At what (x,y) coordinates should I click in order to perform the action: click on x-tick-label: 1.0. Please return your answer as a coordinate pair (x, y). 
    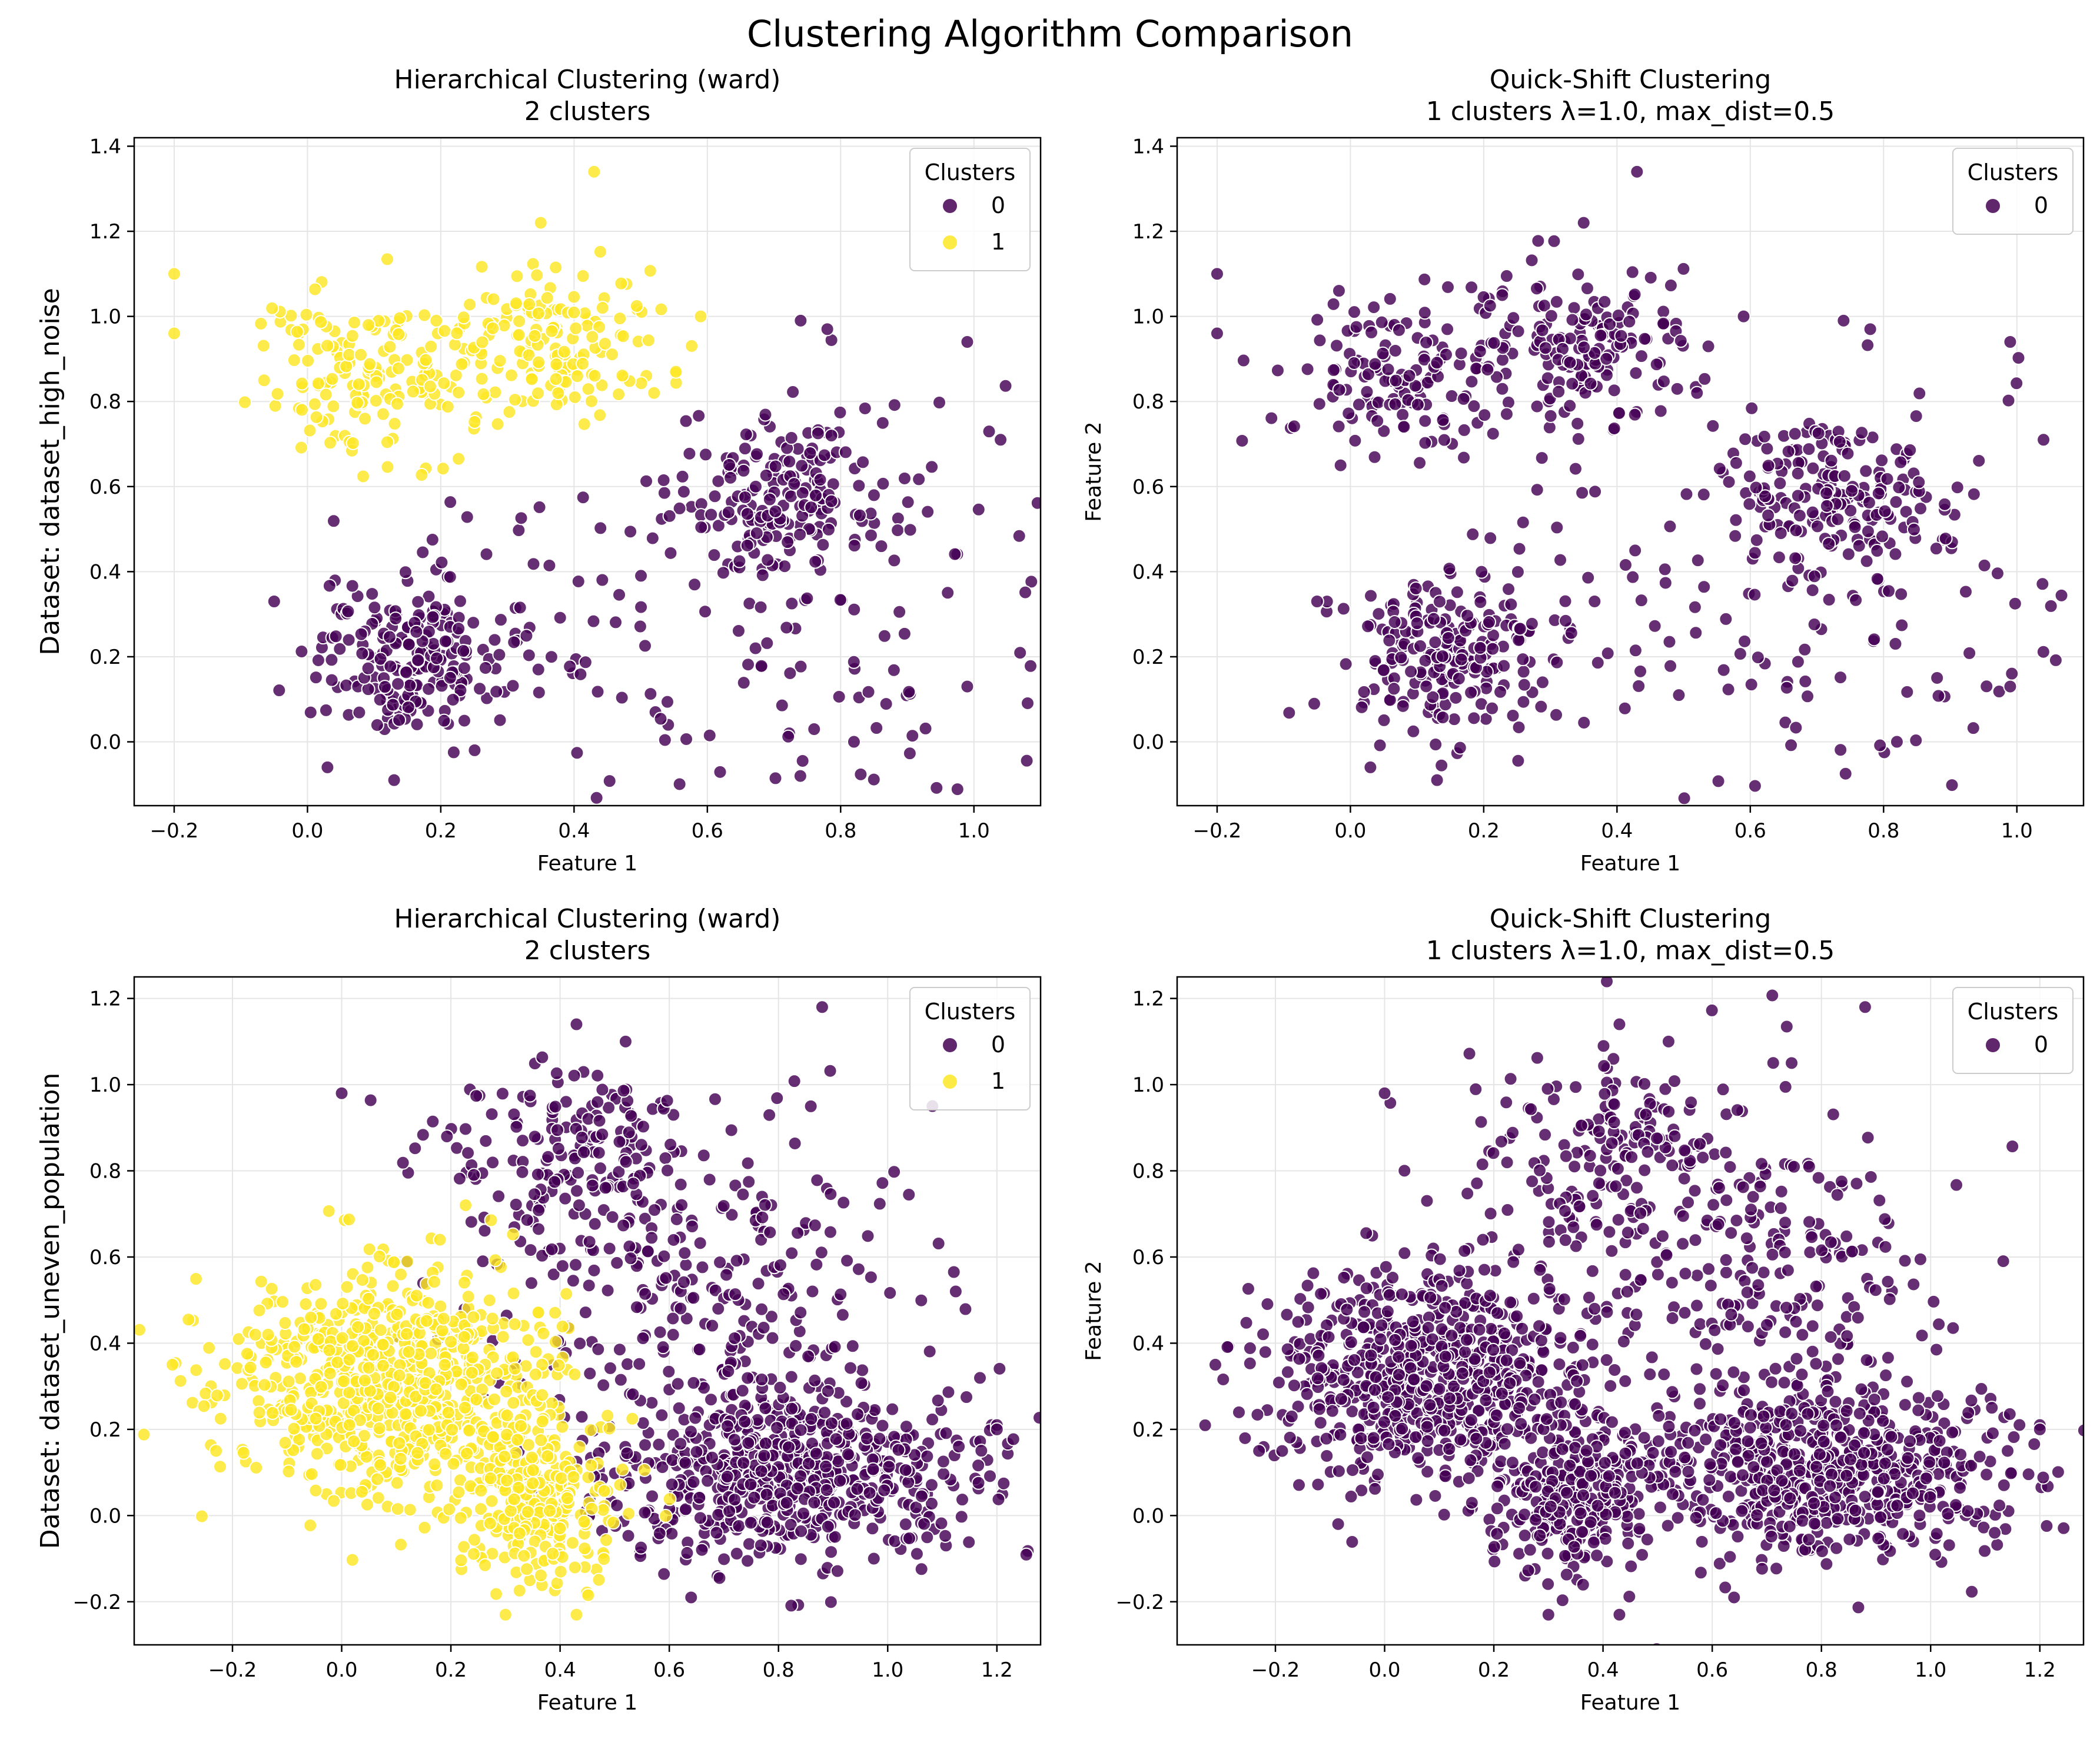
    Looking at the image, I should click on (974, 831).